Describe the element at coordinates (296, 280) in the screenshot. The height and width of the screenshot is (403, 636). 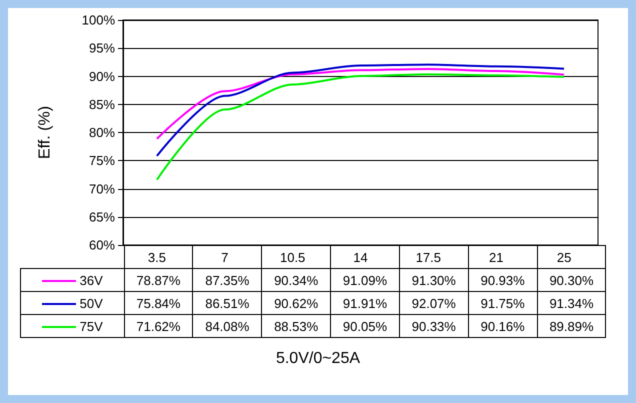
I see `data-label: 90.34%` at that location.